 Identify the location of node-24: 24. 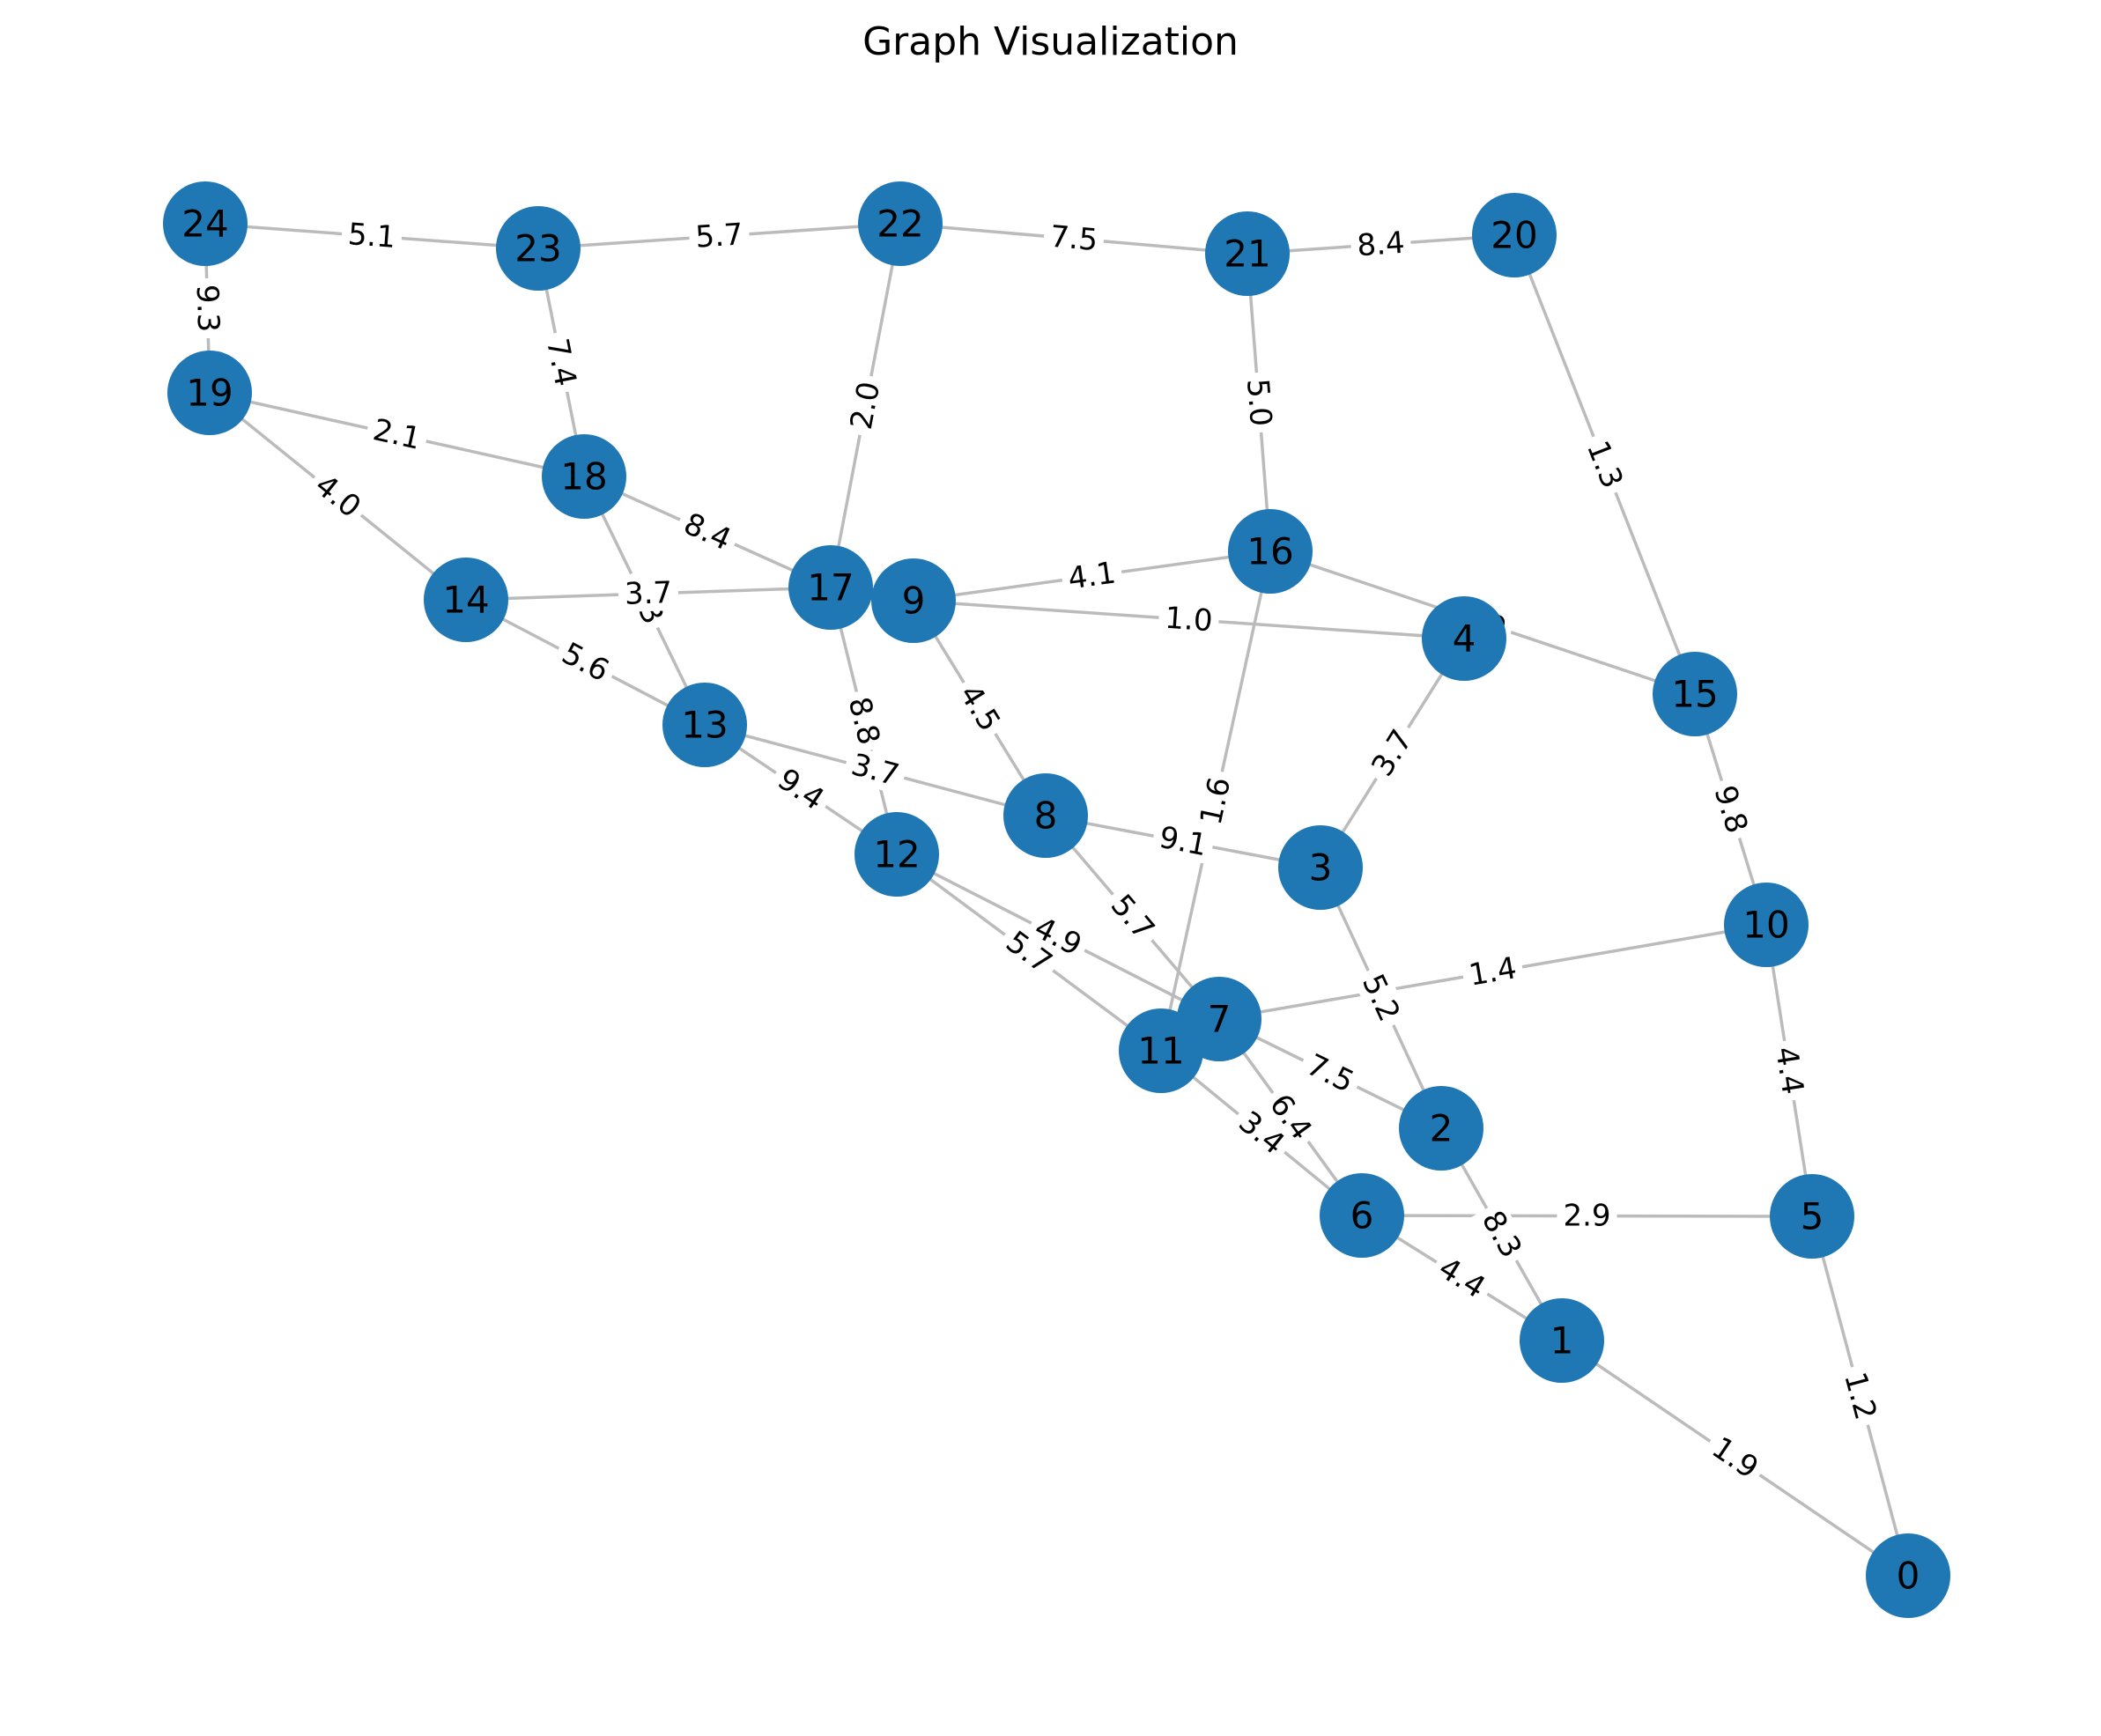
(205, 223).